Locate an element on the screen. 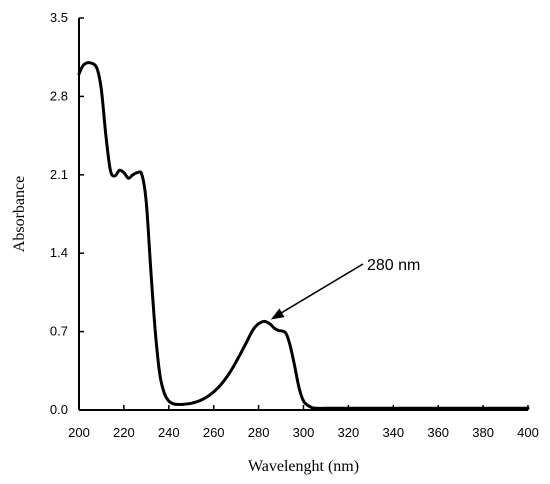 This screenshot has width=550, height=484. x-tick-label: 260 is located at coordinates (214, 432).